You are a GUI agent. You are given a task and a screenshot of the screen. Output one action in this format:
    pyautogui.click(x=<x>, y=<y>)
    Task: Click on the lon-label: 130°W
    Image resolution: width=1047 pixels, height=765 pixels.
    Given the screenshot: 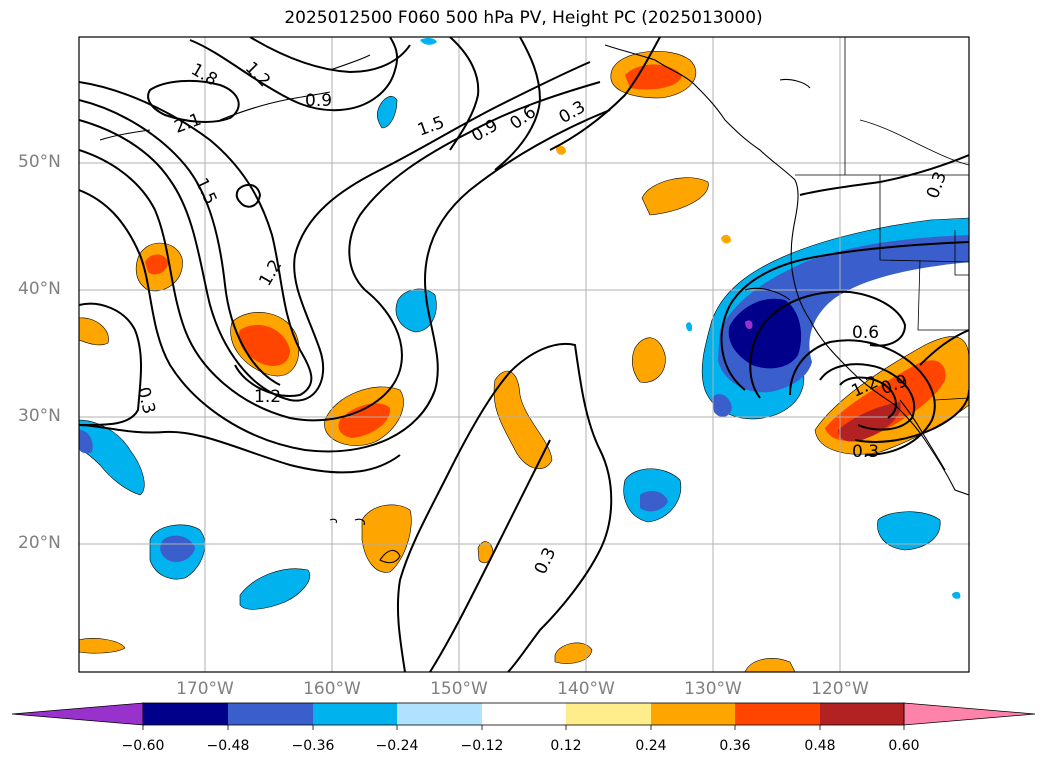 What is the action you would take?
    pyautogui.click(x=713, y=689)
    